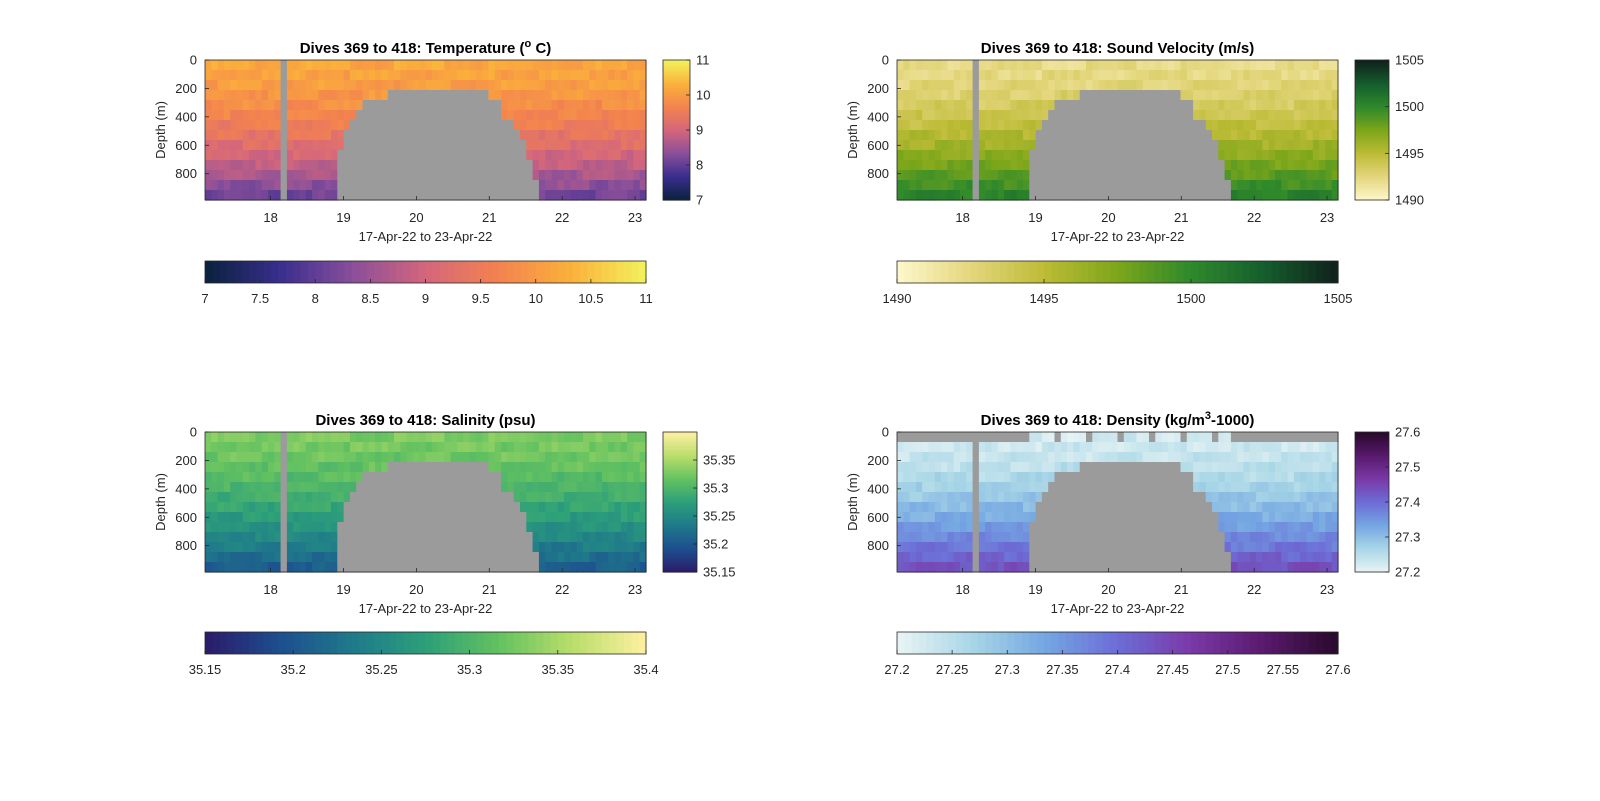 The width and height of the screenshot is (1600, 801). Describe the element at coordinates (186, 545) in the screenshot. I see `y-tick-label: 800` at that location.